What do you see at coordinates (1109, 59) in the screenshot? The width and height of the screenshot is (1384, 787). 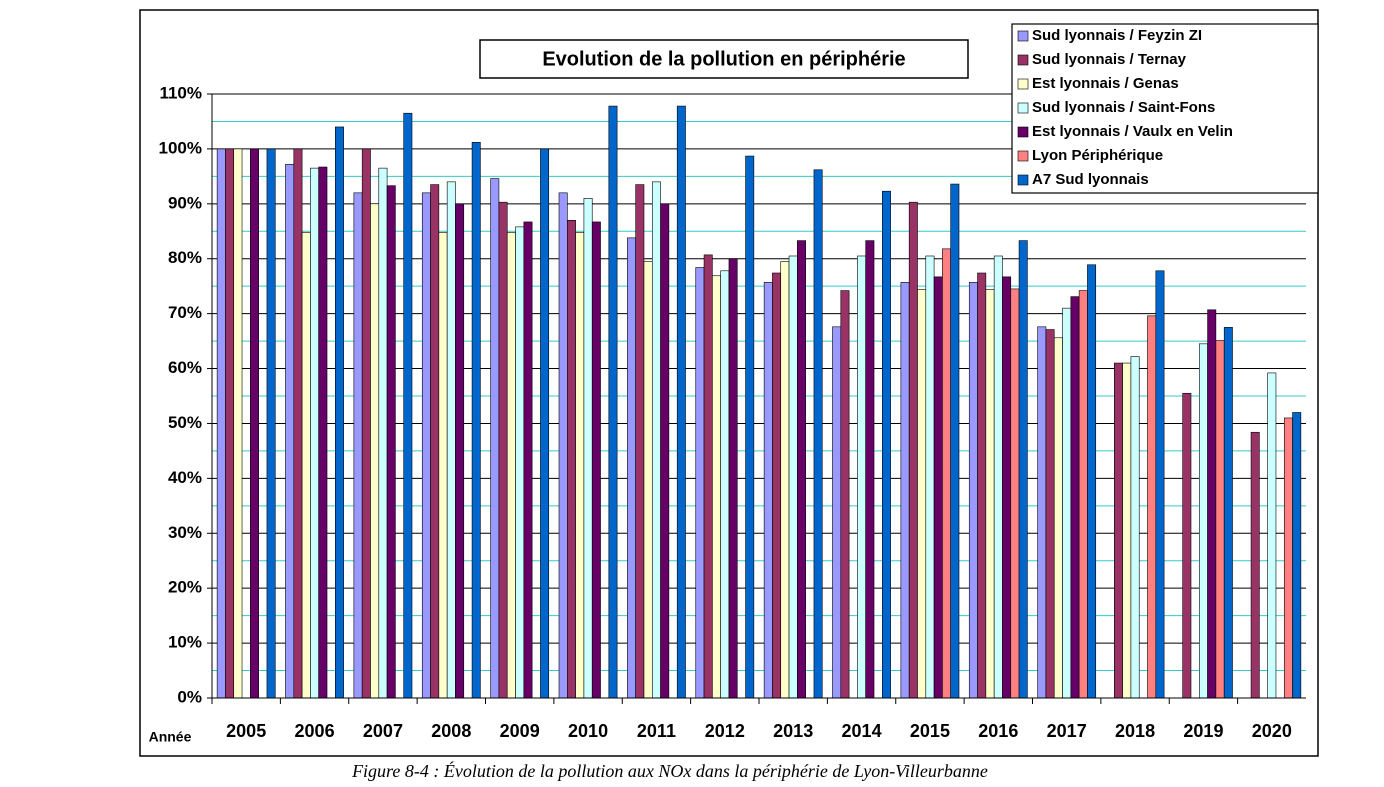 I see `legend-label: Sud lyonnais / Ternay` at bounding box center [1109, 59].